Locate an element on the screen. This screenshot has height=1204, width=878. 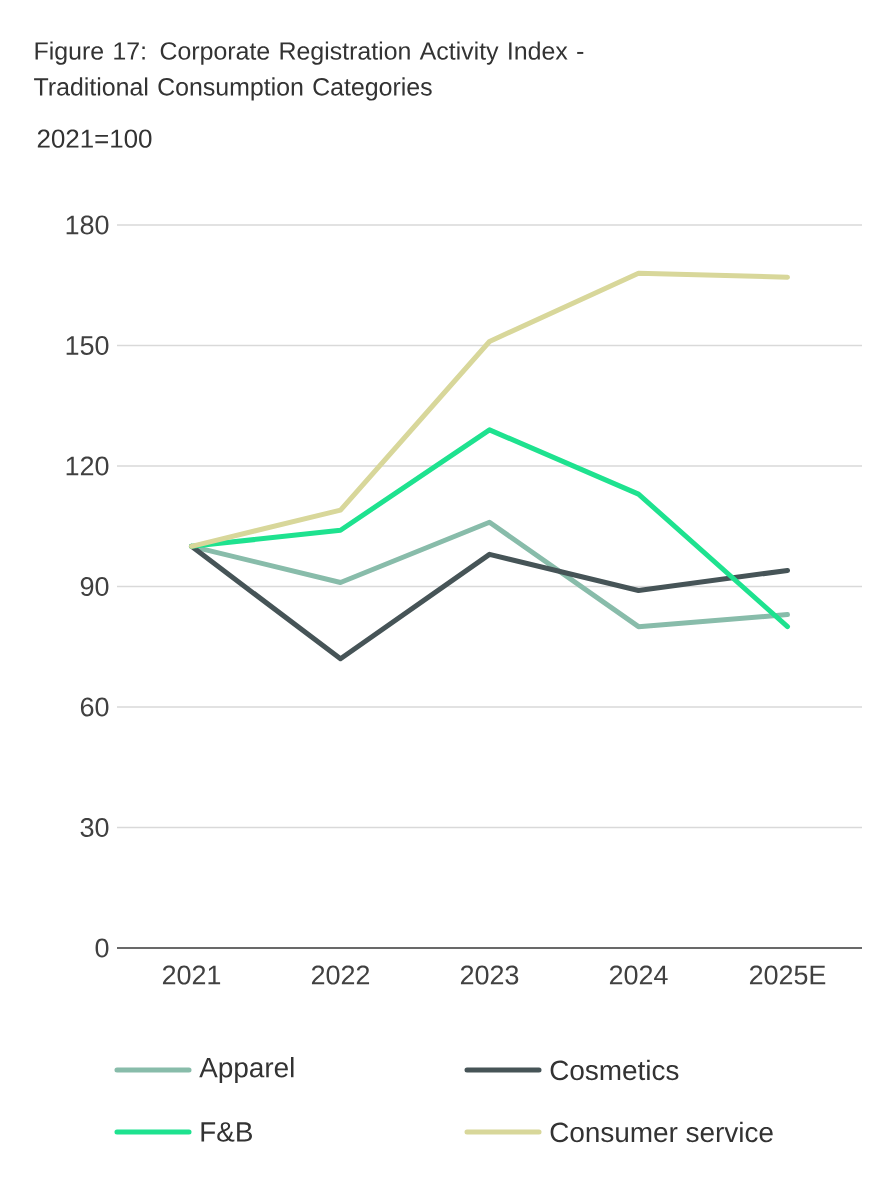
y-tick-label: 120 is located at coordinates (87, 466).